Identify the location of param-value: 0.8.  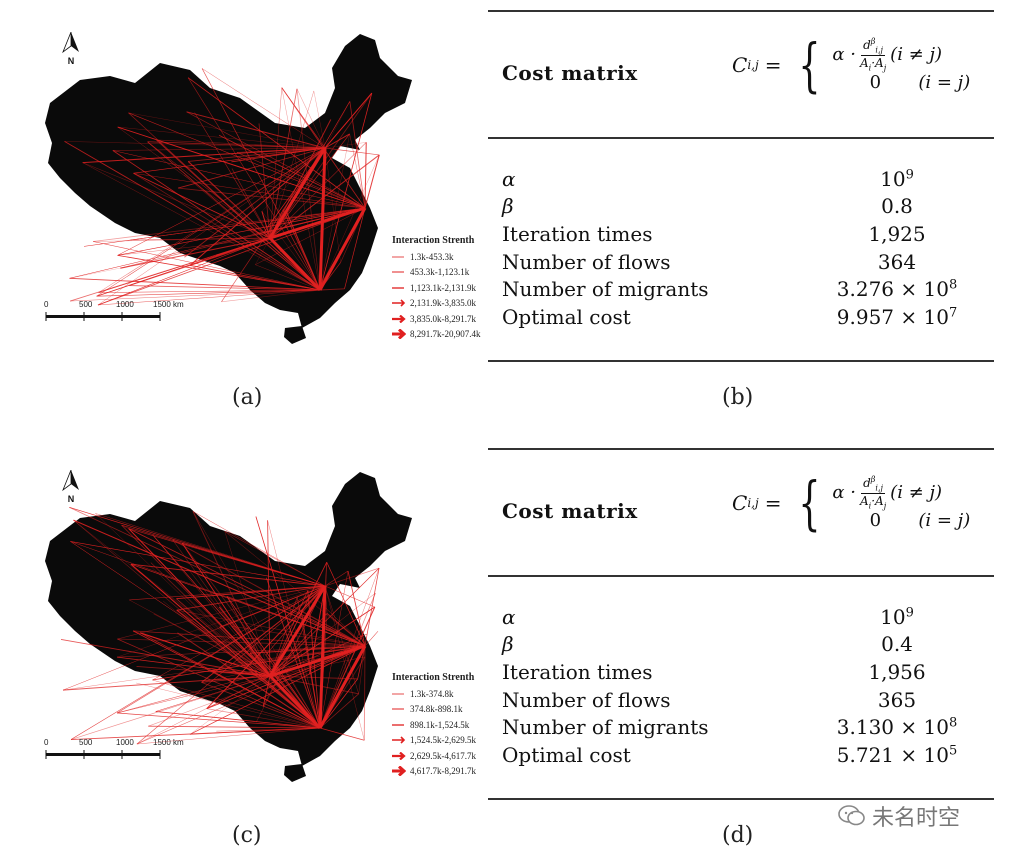
(897, 206).